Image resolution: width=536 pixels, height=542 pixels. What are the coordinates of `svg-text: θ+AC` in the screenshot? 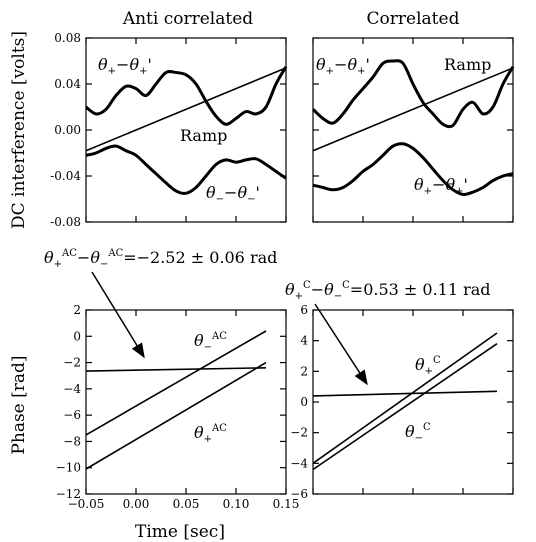 It's located at (210, 434).